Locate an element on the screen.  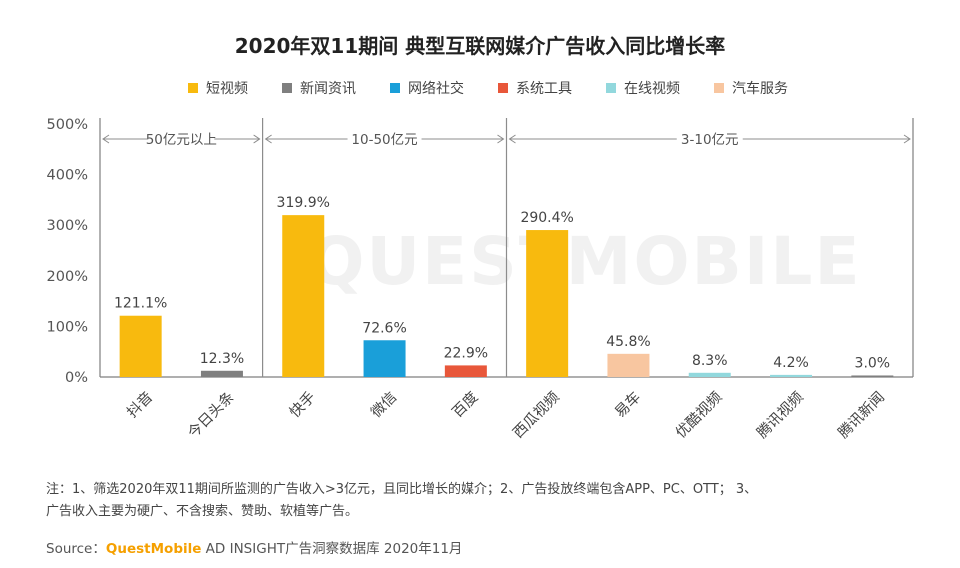
legend-label: 短视频 is located at coordinates (227, 89).